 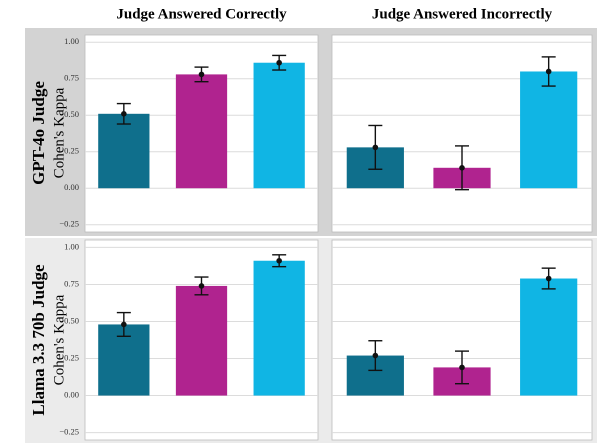 I want to click on column-title: Judge Answered Incorrectly, so click(x=462, y=14).